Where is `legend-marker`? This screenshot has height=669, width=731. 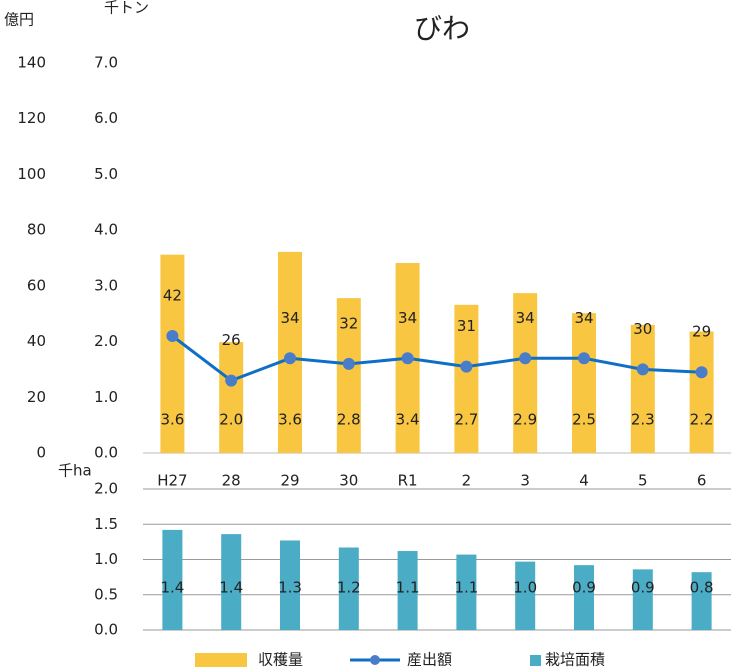 legend-marker is located at coordinates (375, 660).